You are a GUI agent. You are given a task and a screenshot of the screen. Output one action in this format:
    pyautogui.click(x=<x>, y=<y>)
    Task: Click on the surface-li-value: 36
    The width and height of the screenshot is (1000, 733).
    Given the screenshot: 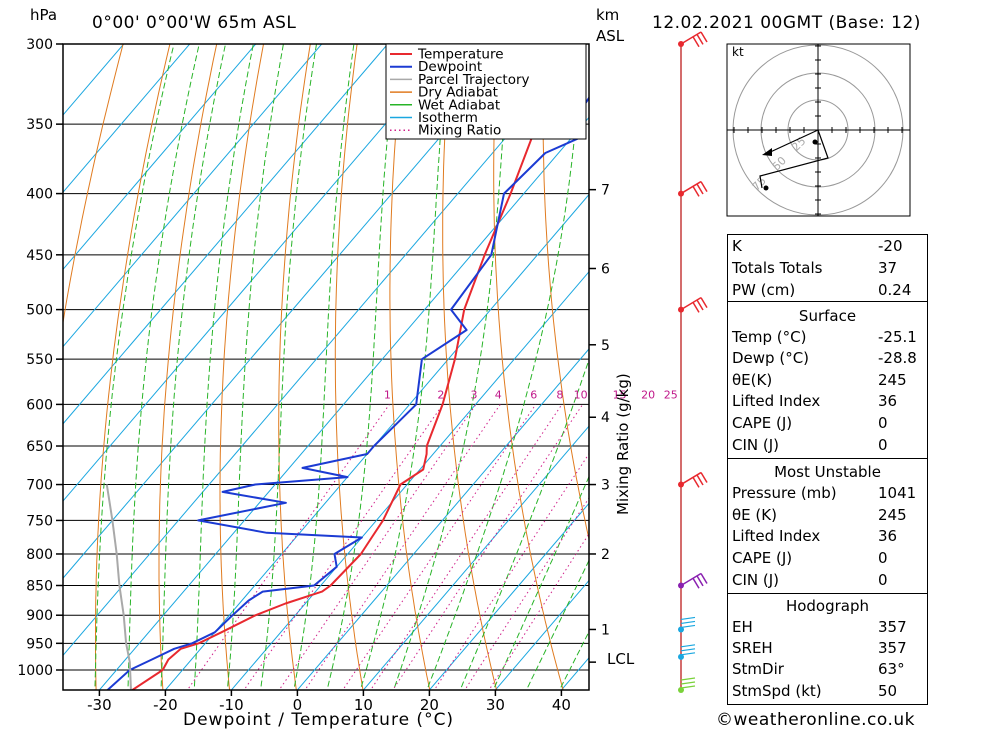 What is the action you would take?
    pyautogui.click(x=888, y=401)
    